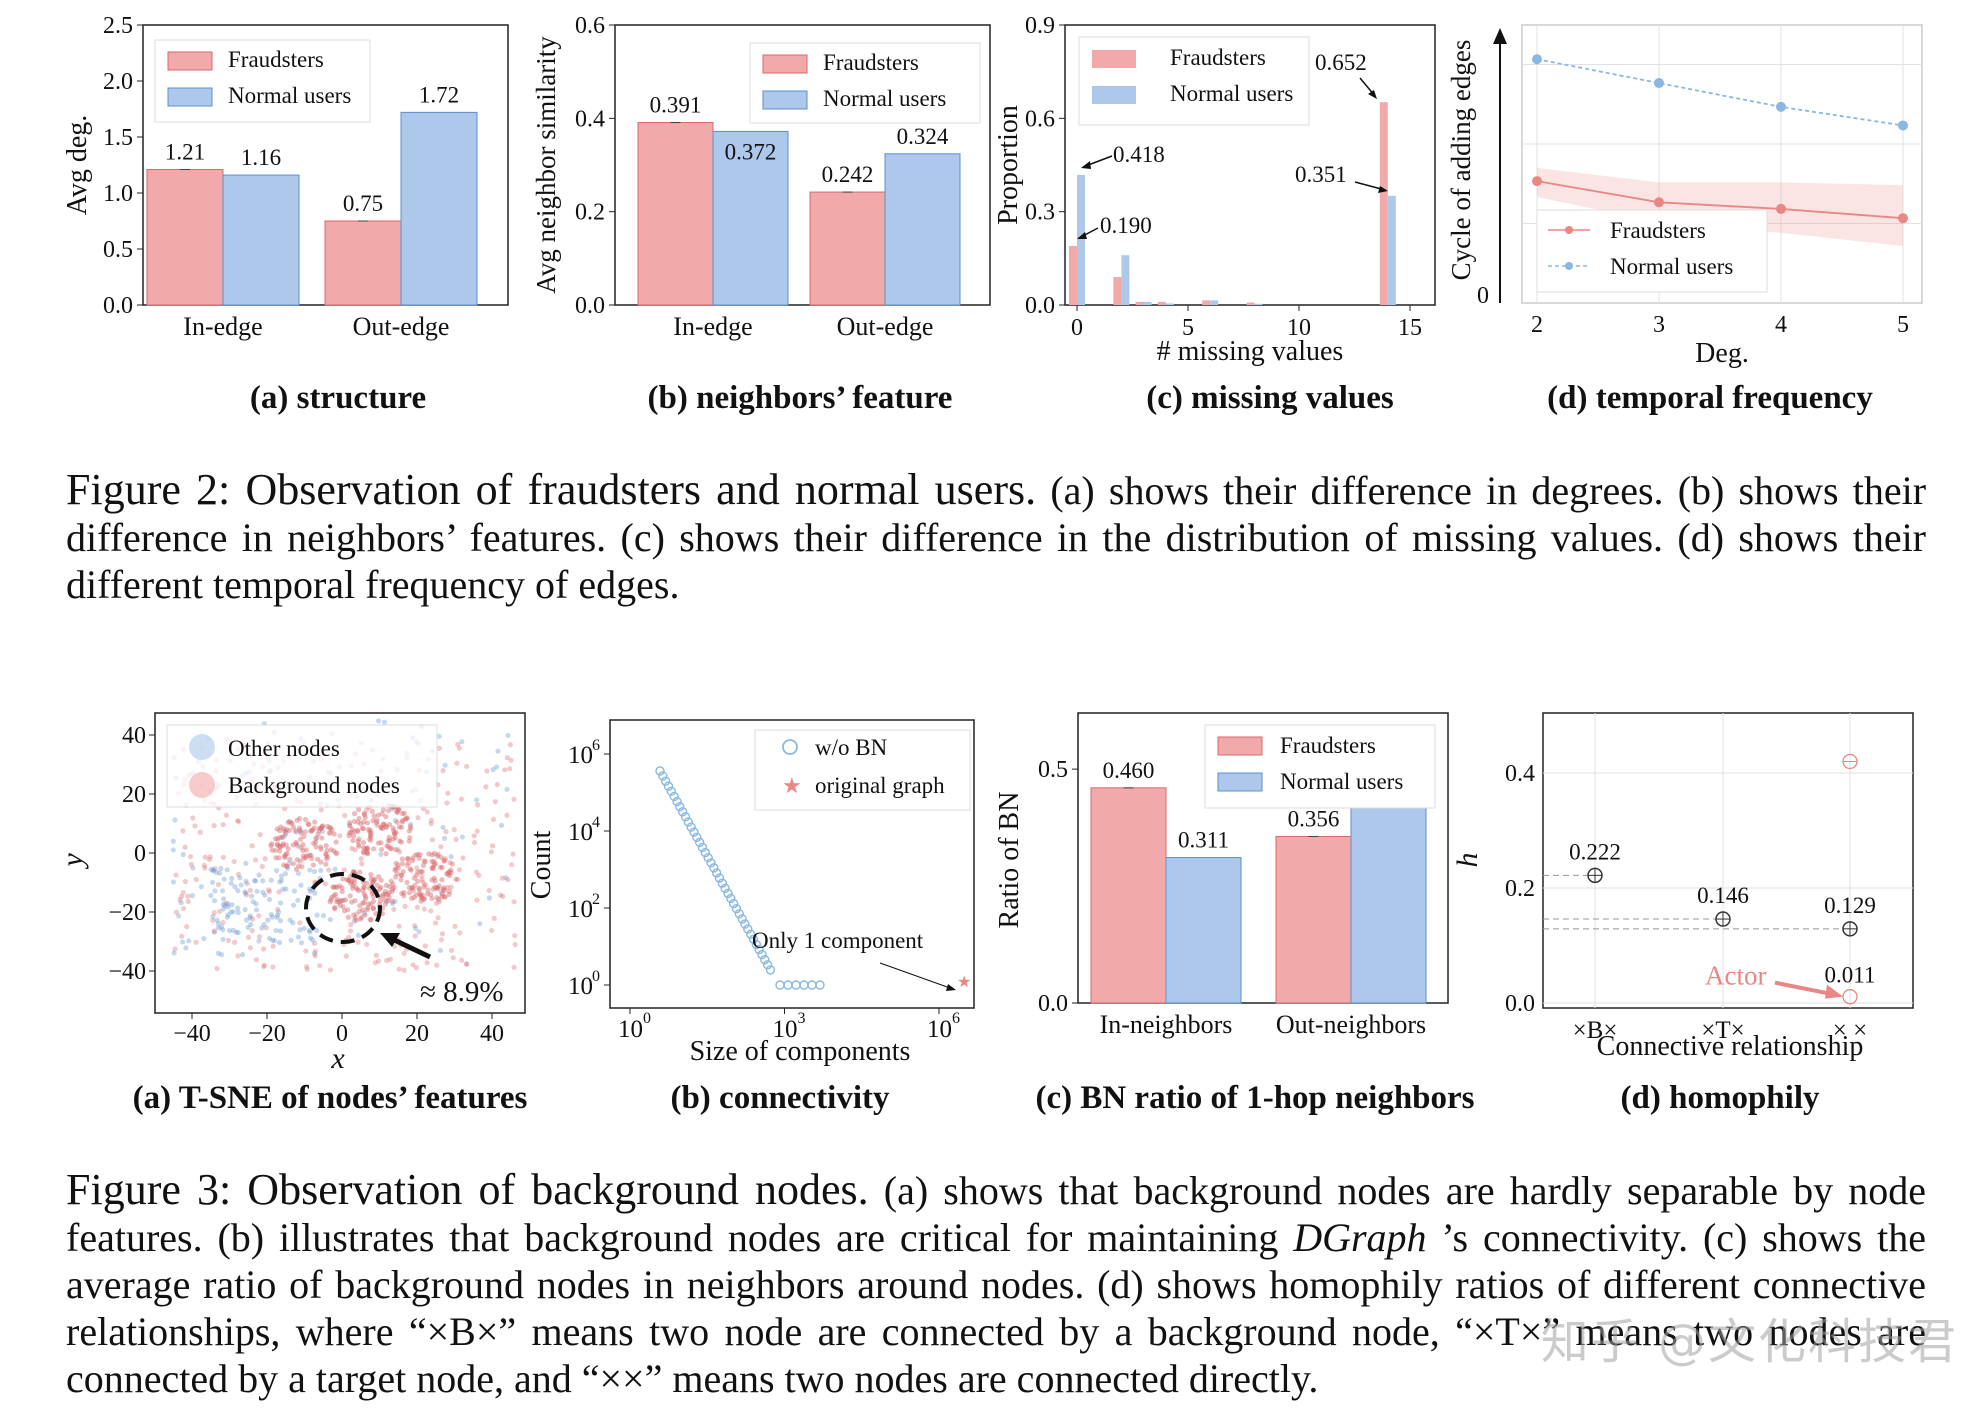 Image resolution: width=1988 pixels, height=1412 pixels. I want to click on fig2d-ytick0: 0, so click(1483, 296).